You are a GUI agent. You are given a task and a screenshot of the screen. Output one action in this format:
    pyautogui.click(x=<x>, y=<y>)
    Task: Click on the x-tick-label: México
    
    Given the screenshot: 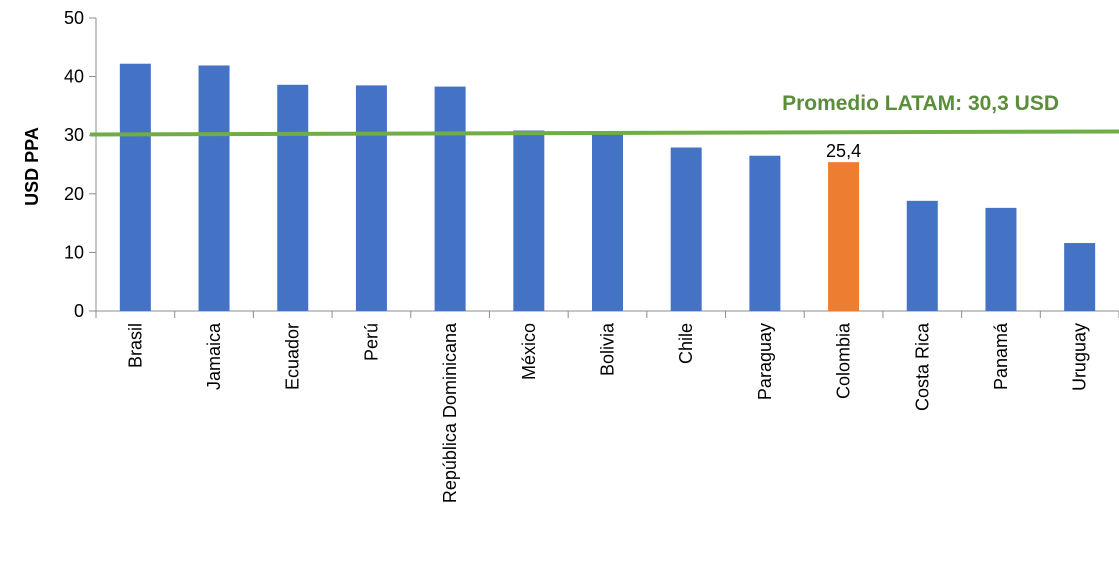 What is the action you would take?
    pyautogui.click(x=529, y=351)
    